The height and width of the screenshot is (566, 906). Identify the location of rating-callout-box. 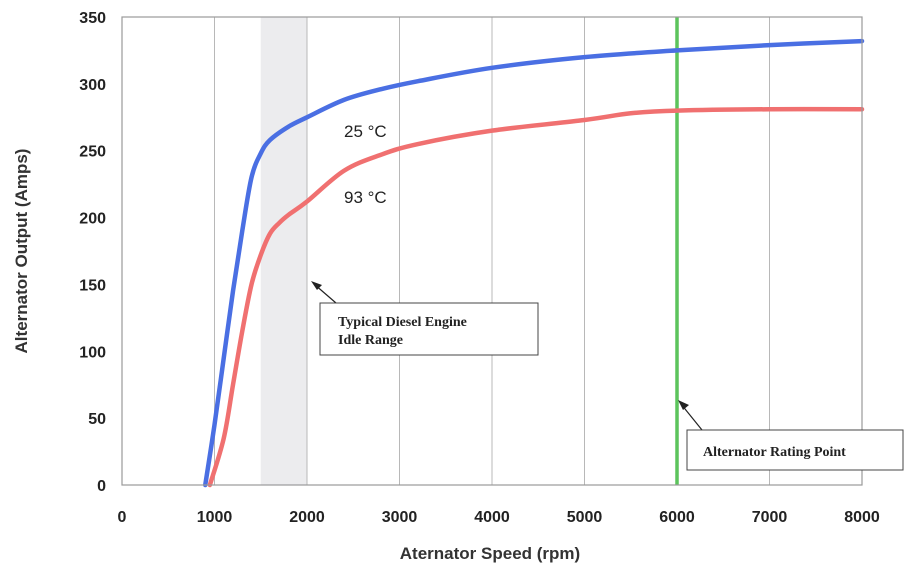
(795, 450).